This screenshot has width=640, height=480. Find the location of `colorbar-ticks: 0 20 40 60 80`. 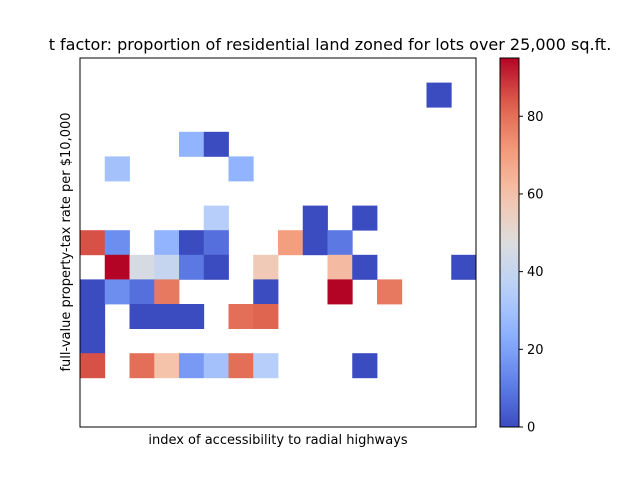

colorbar-ticks: 0 20 40 60 80 is located at coordinates (531, 273).